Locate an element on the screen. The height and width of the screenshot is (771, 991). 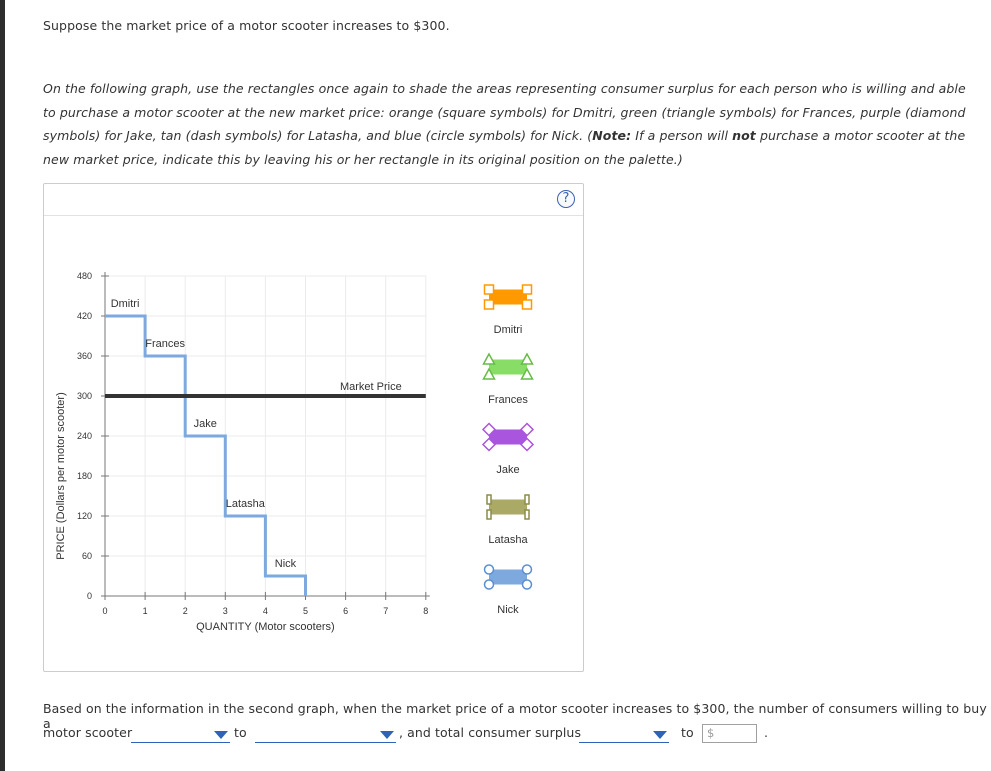
demand-step-label: Latasha is located at coordinates (246, 504).